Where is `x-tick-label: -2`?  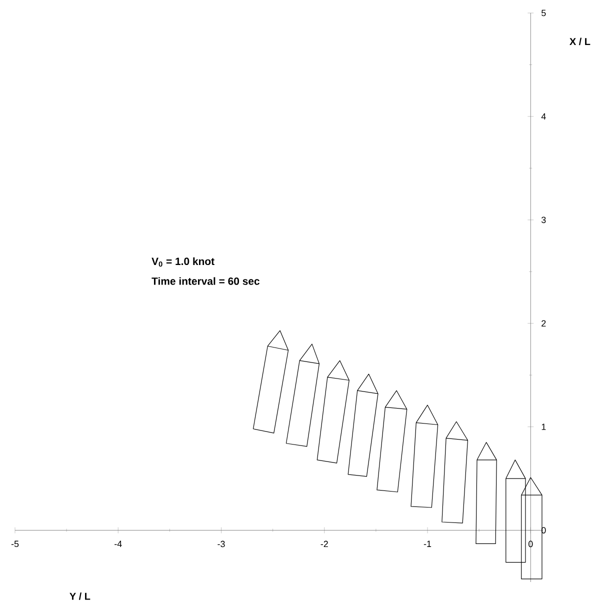
x-tick-label: -2 is located at coordinates (324, 544).